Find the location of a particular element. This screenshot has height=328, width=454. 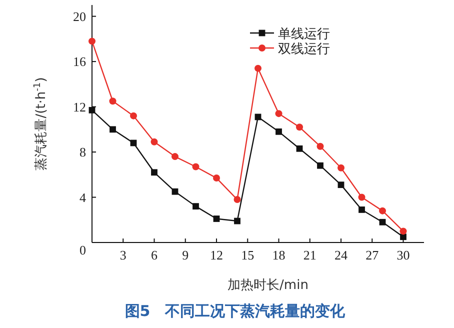

y-tick-label: 0 is located at coordinates (83, 250).